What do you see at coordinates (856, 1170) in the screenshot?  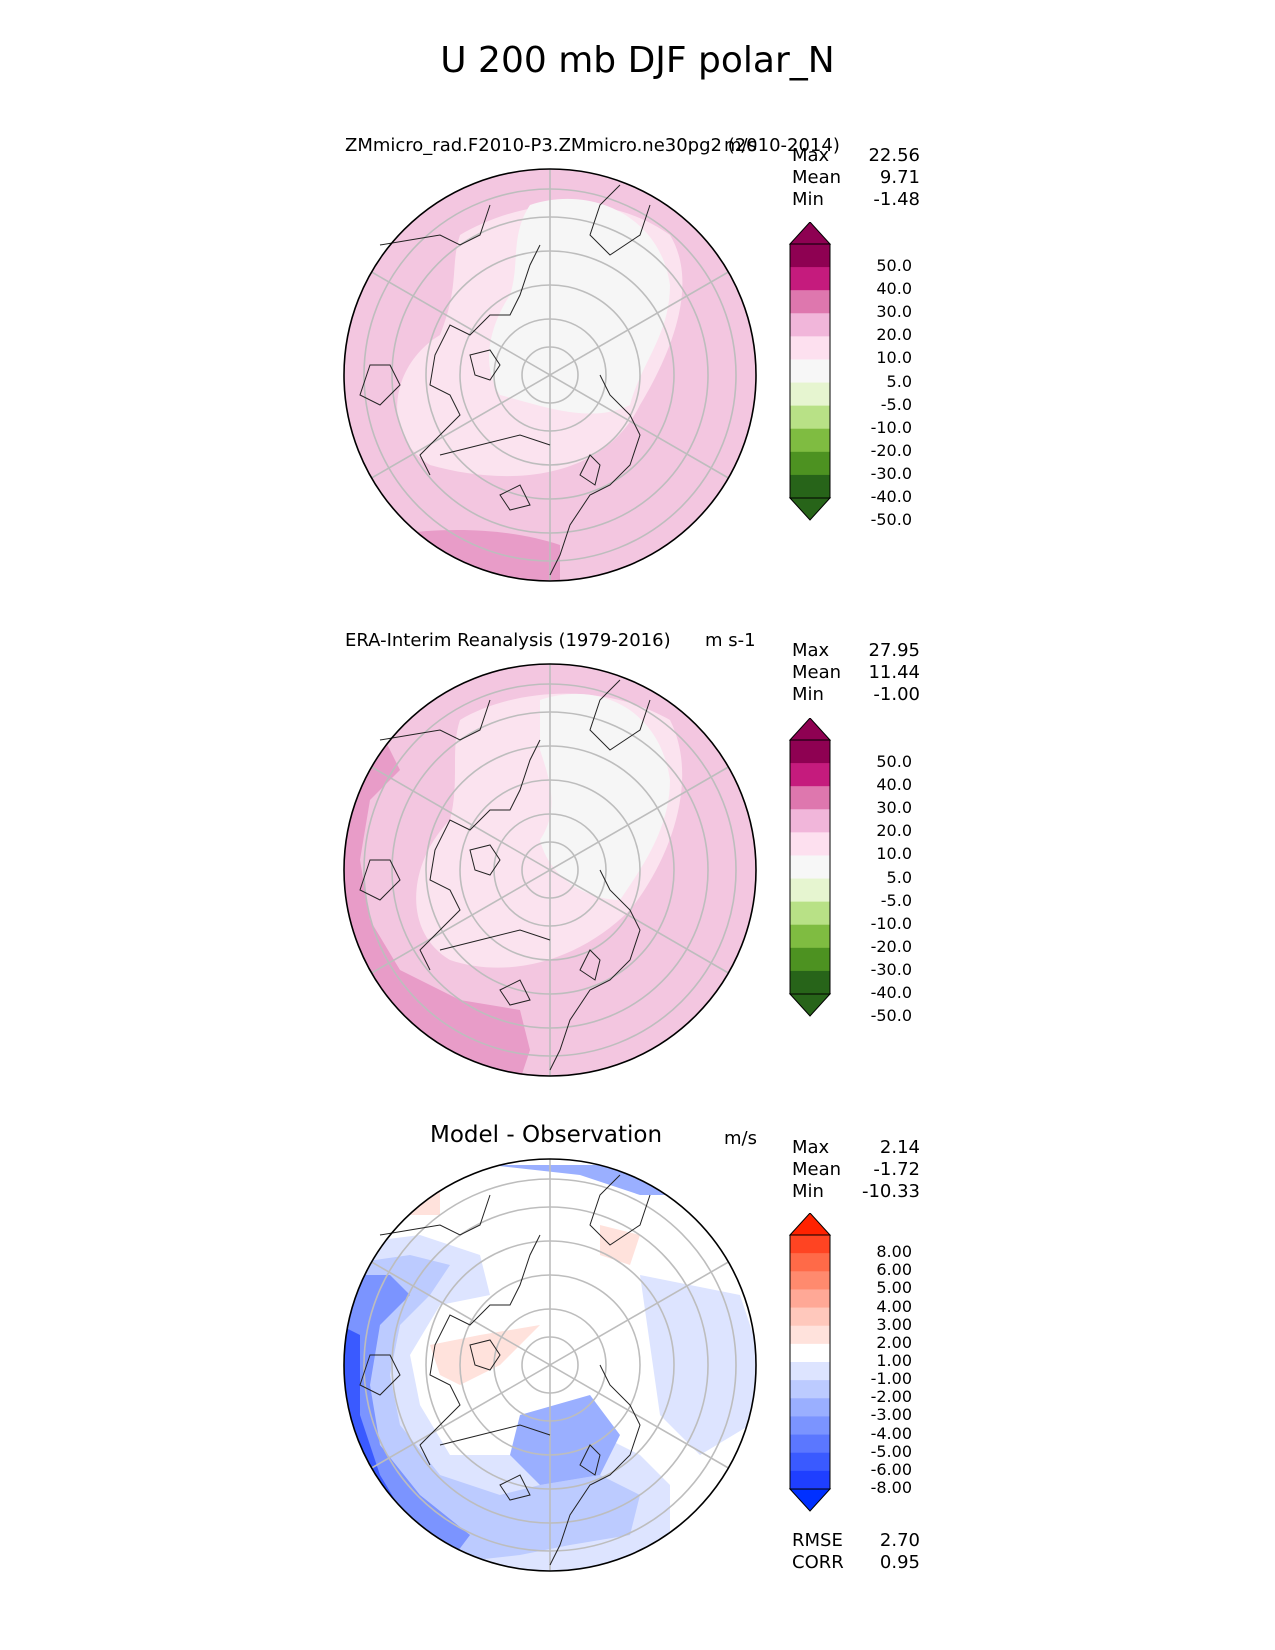 I see `panel3-stats: Max 2.14 Mean -1.72 Min -10.33` at bounding box center [856, 1170].